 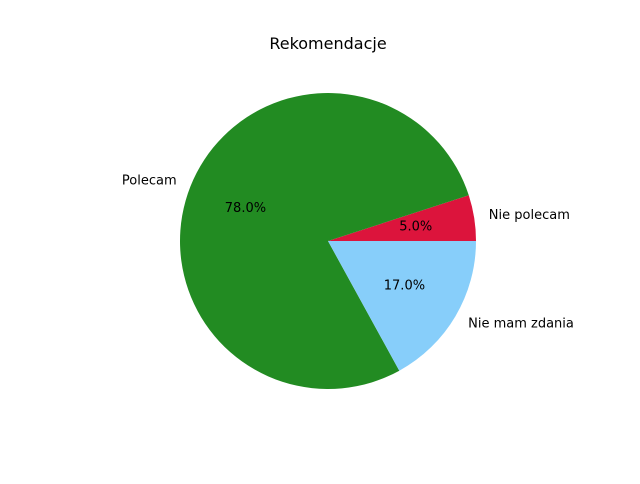 I want to click on slice-label: Nie mam zdania, so click(x=521, y=323).